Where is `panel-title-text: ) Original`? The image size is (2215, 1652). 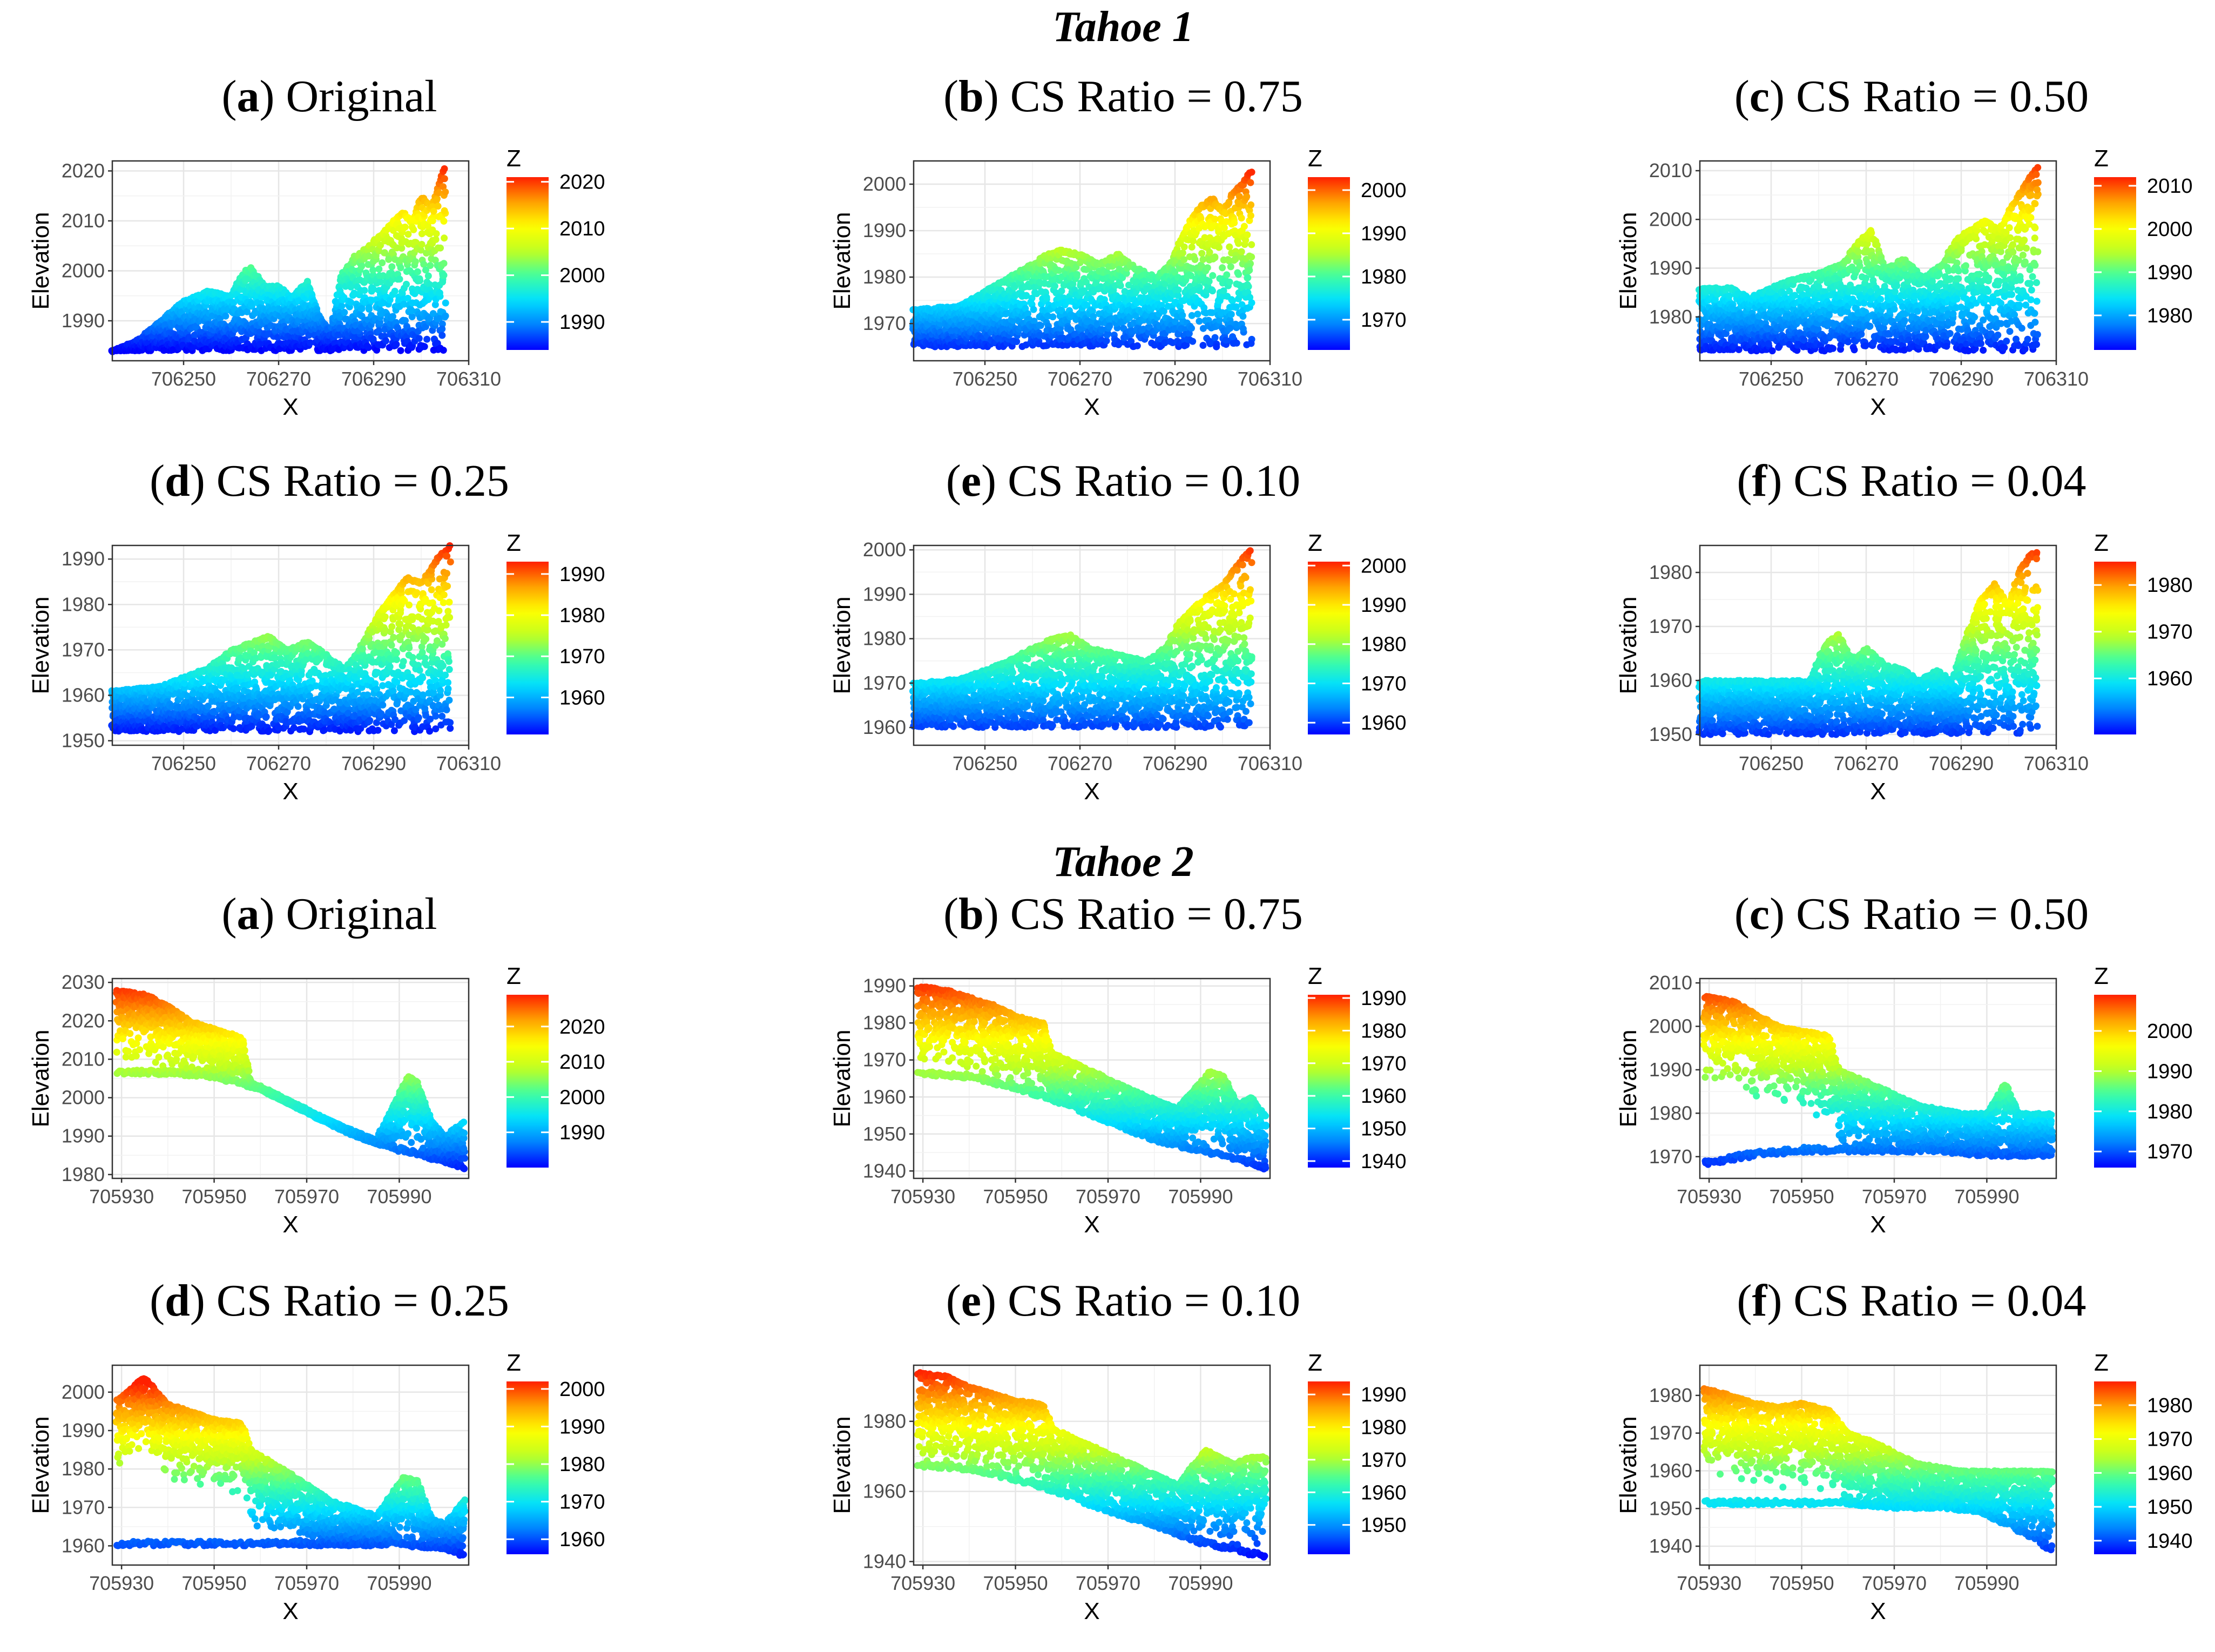
panel-title-text: ) Original is located at coordinates (348, 96).